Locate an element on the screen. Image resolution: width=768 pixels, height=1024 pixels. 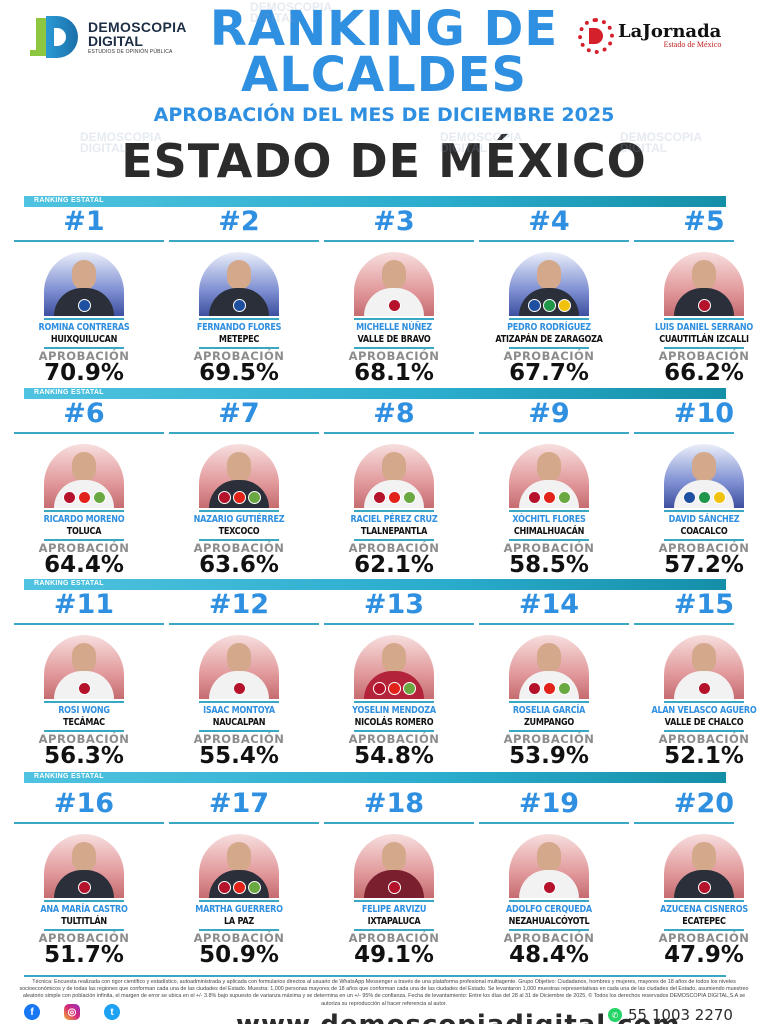
twitter-icon: t is located at coordinates (112, 1012).